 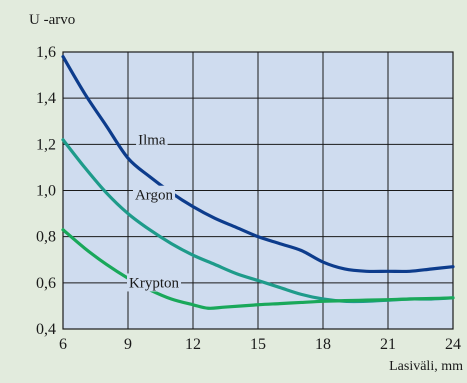 What do you see at coordinates (46, 237) in the screenshot?
I see `y-tick-label: 0,8` at bounding box center [46, 237].